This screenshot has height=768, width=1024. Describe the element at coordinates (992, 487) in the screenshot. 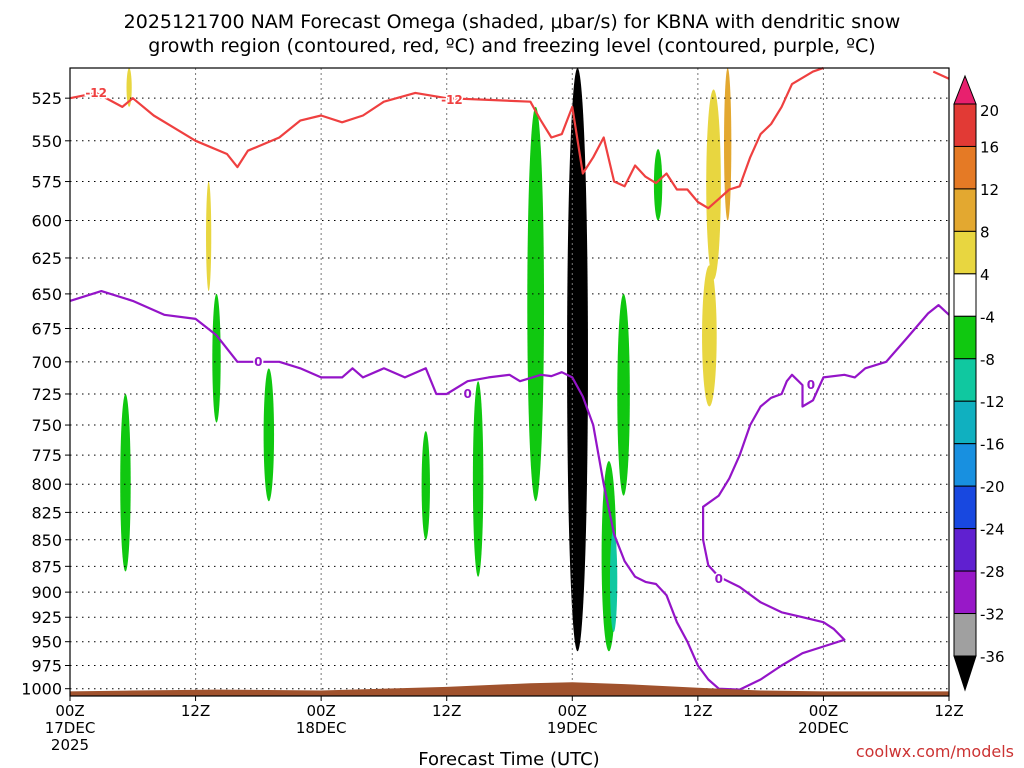

I see `colorbar-label-9: -20` at that location.